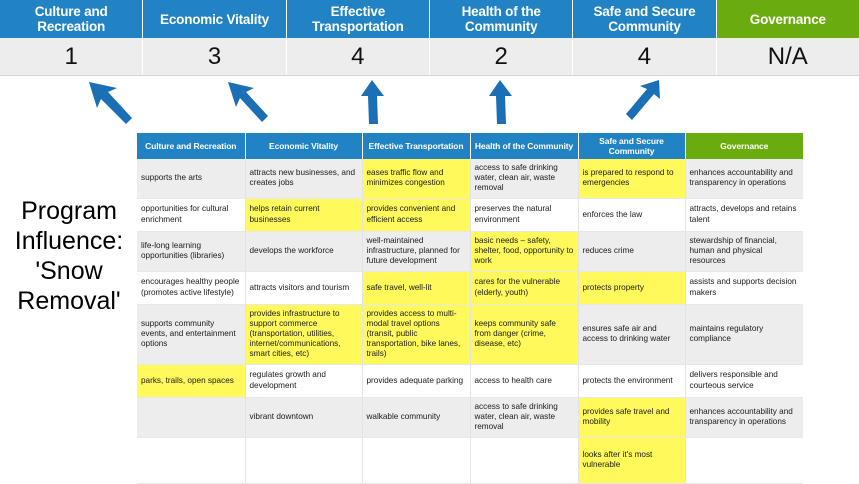  I want to click on banner-header-label: Culture and Recreation, so click(71, 19).